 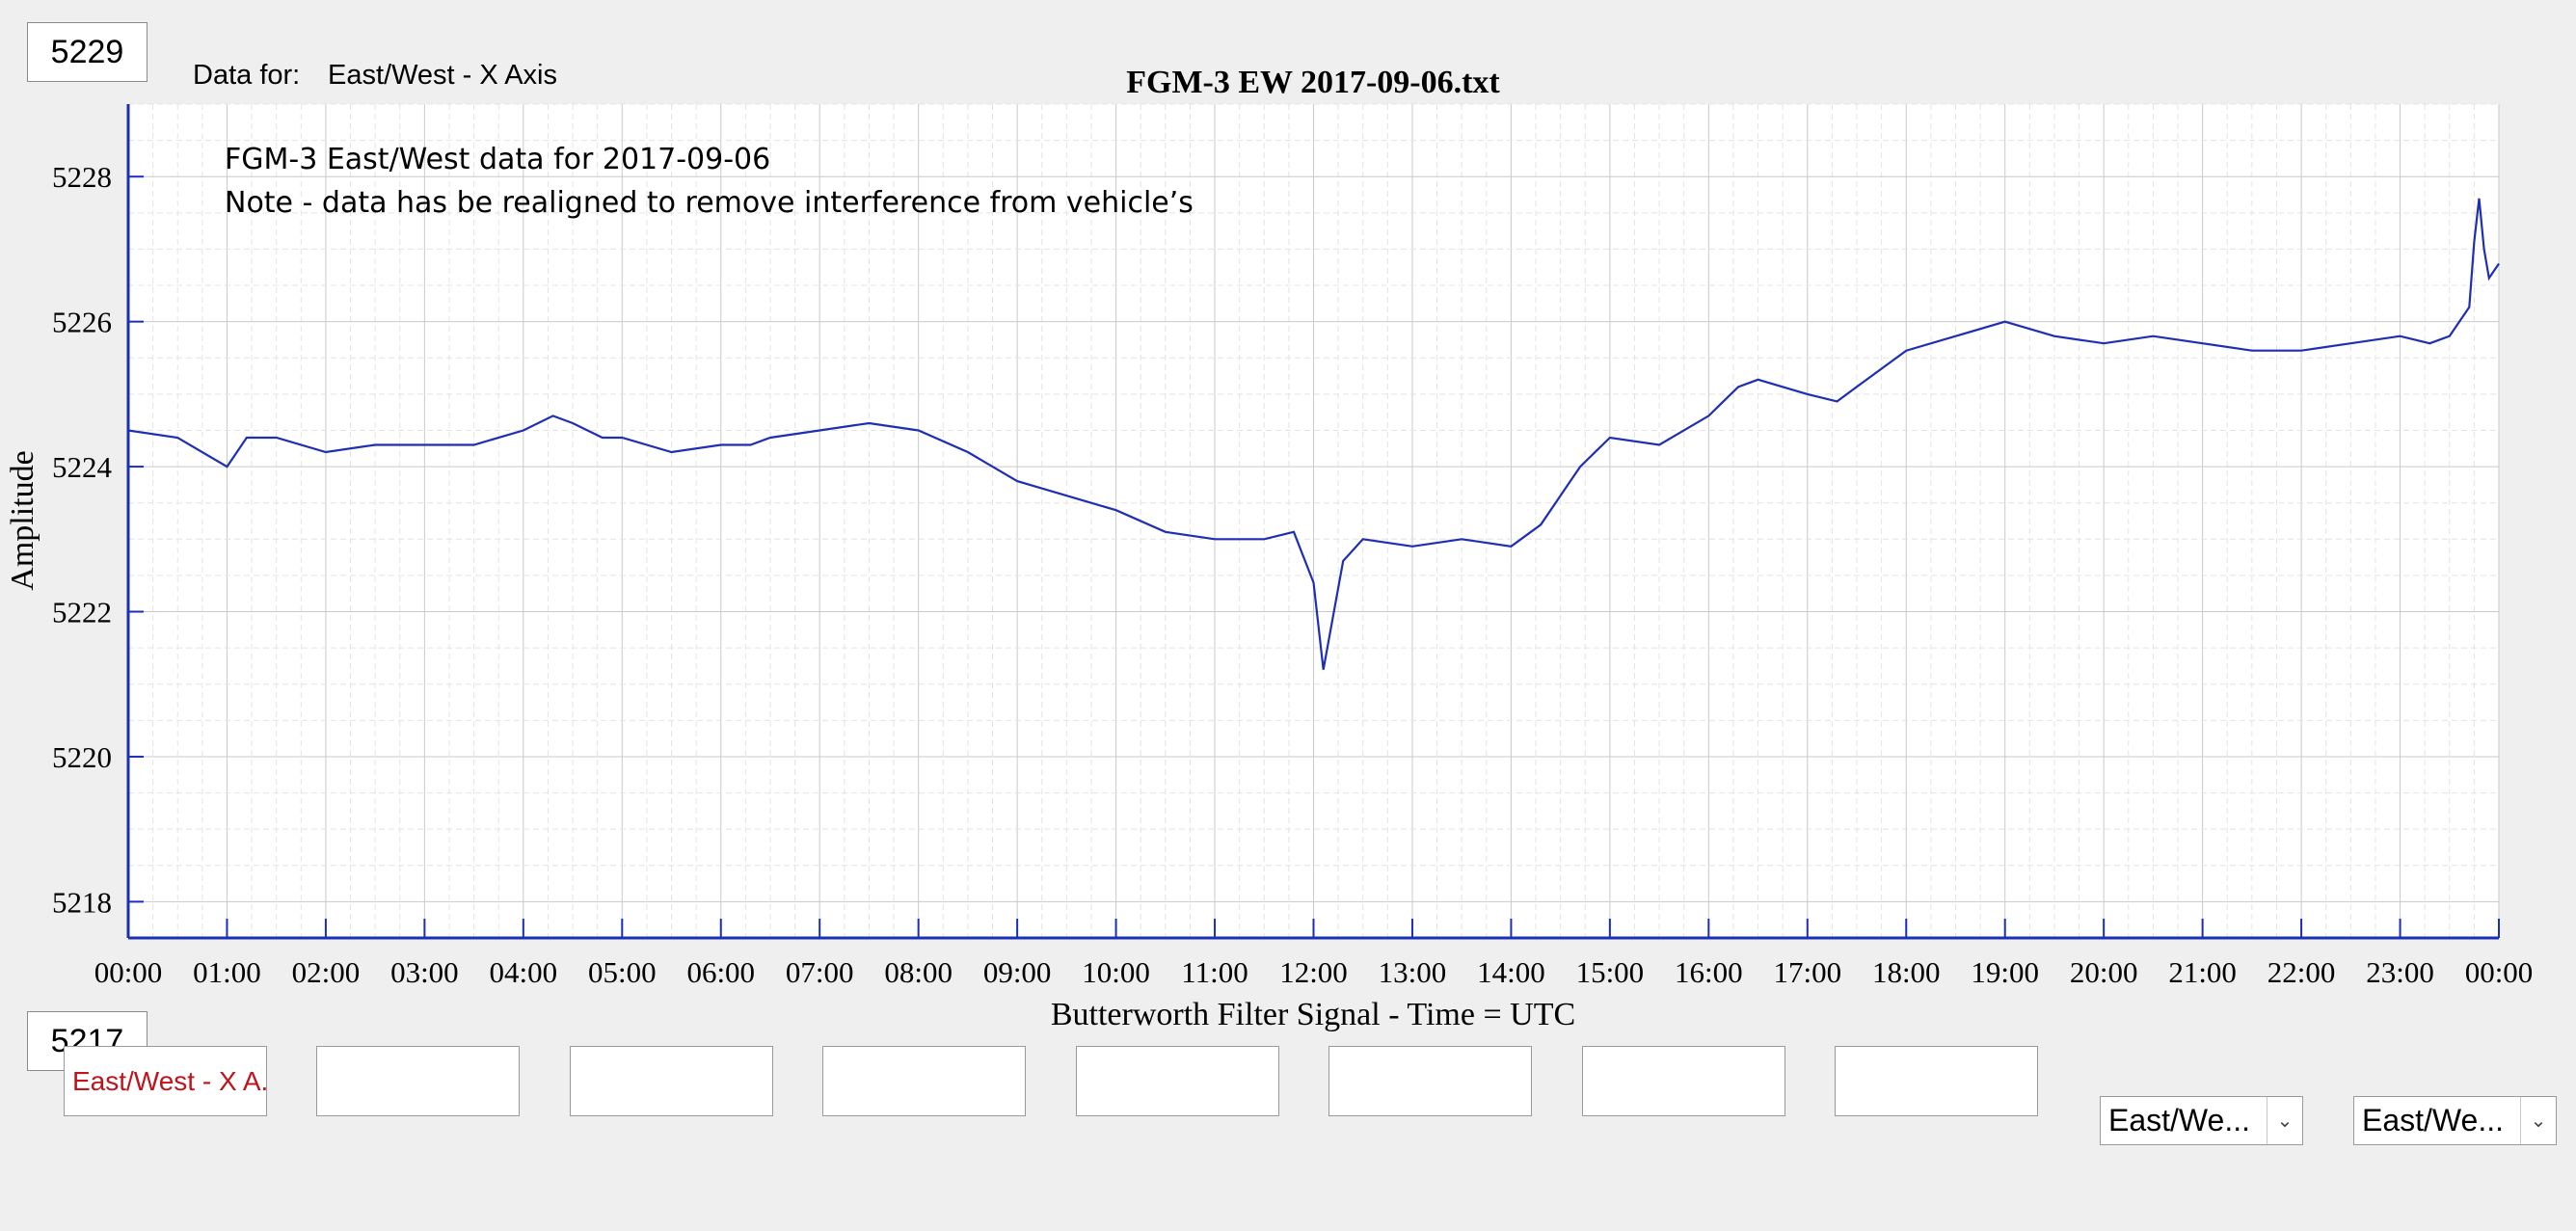 What do you see at coordinates (1907, 972) in the screenshot?
I see `x-tick-label: 18:00` at bounding box center [1907, 972].